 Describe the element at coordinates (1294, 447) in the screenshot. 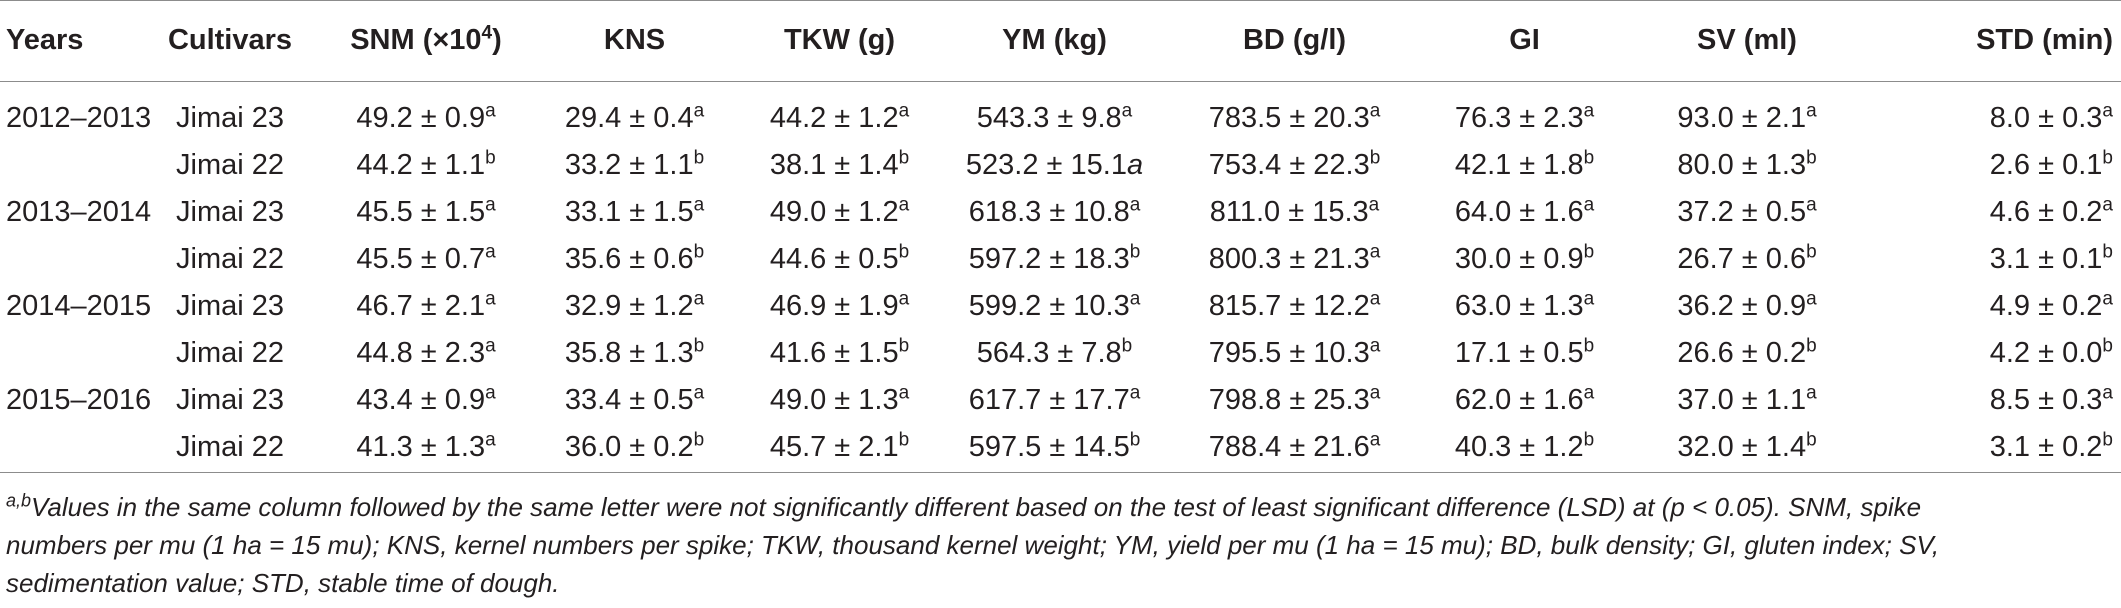

I see `cell-bd: 788.4 ± 21.6a` at that location.